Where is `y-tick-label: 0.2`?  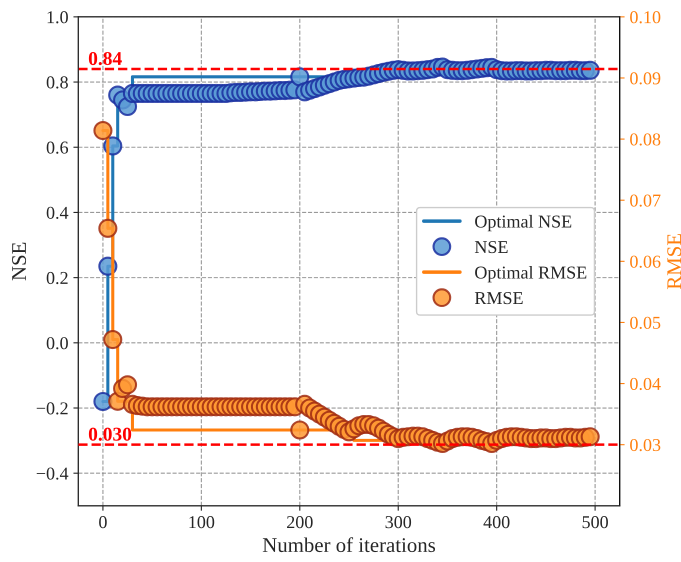
y-tick-label: 0.2 is located at coordinates (57, 278).